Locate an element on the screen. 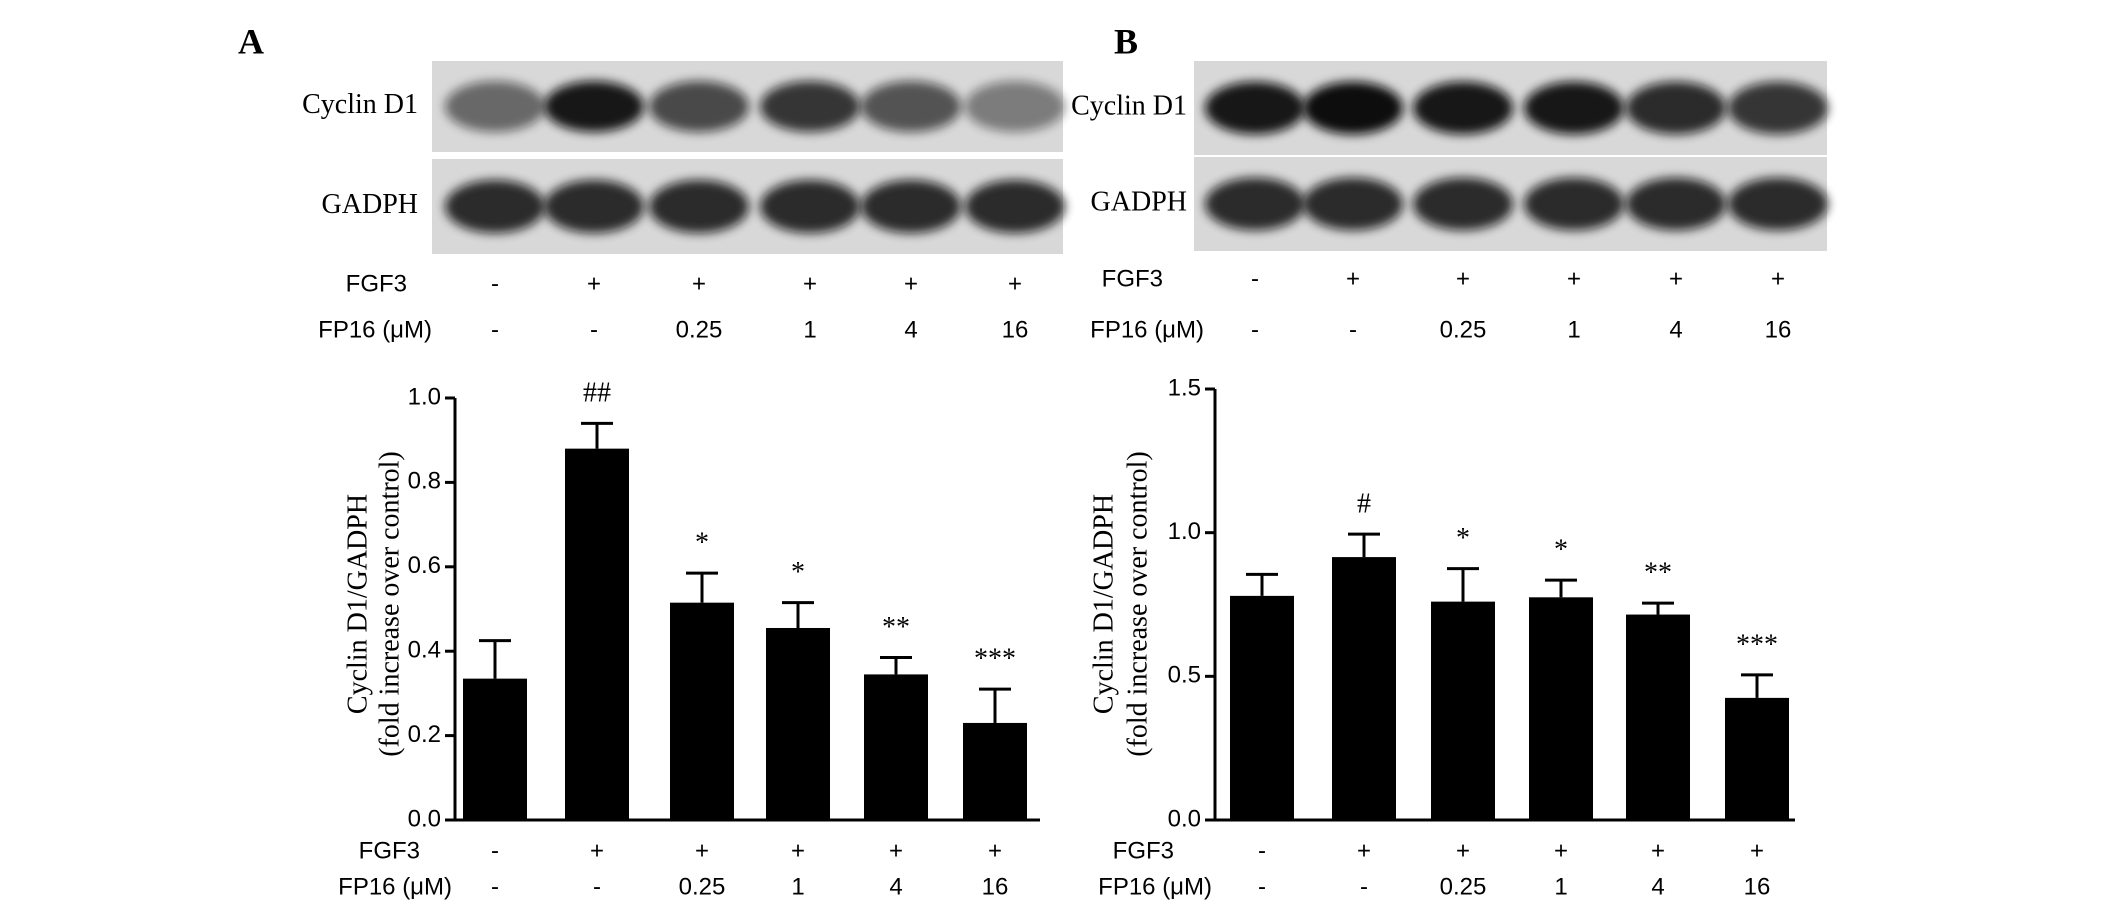 This screenshot has height=910, width=2126. y-tick-label: 0.4 is located at coordinates (424, 650).